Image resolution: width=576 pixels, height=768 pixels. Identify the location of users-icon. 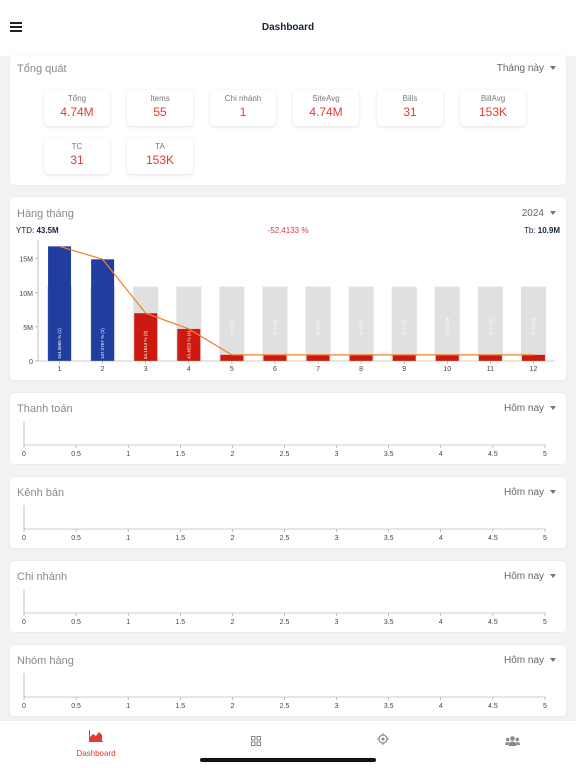
(512, 741).